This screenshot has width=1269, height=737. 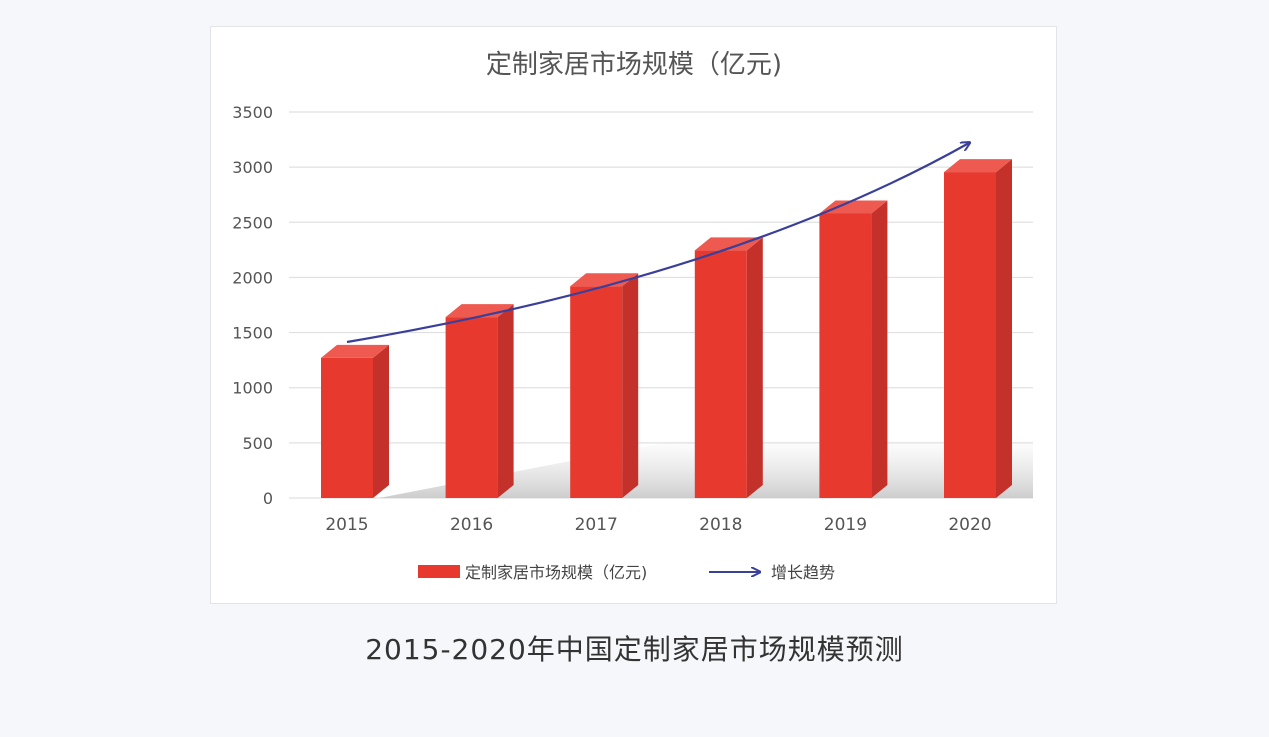 What do you see at coordinates (252, 112) in the screenshot?
I see `y-tick-label: 3500` at bounding box center [252, 112].